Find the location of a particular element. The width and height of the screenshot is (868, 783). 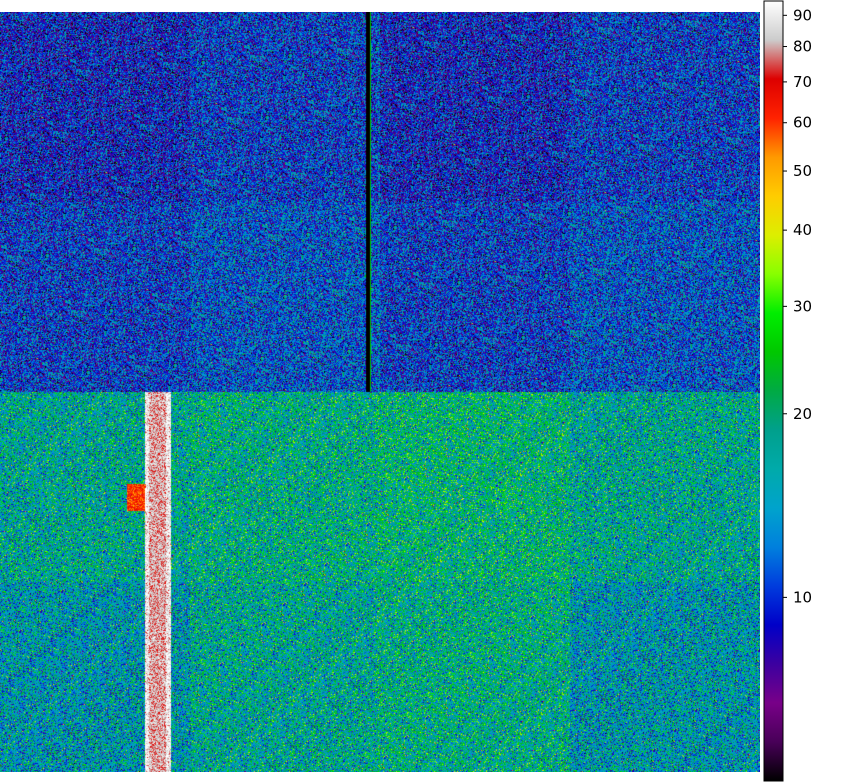

colorbar-tick-label: 40 is located at coordinates (802, 230).